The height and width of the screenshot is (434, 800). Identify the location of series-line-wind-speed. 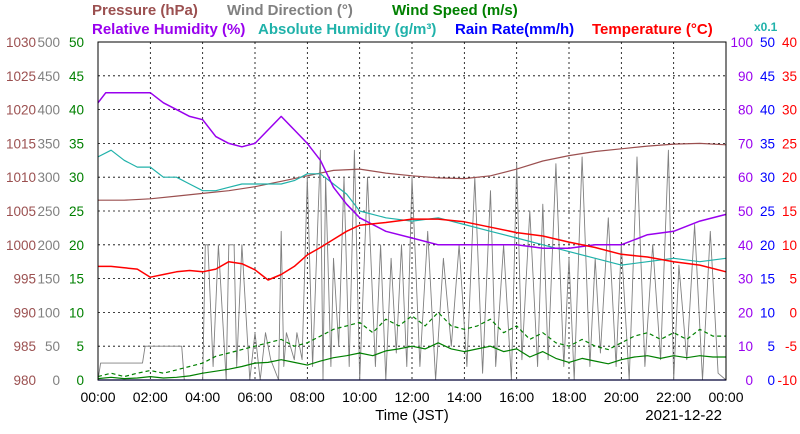
(411, 361).